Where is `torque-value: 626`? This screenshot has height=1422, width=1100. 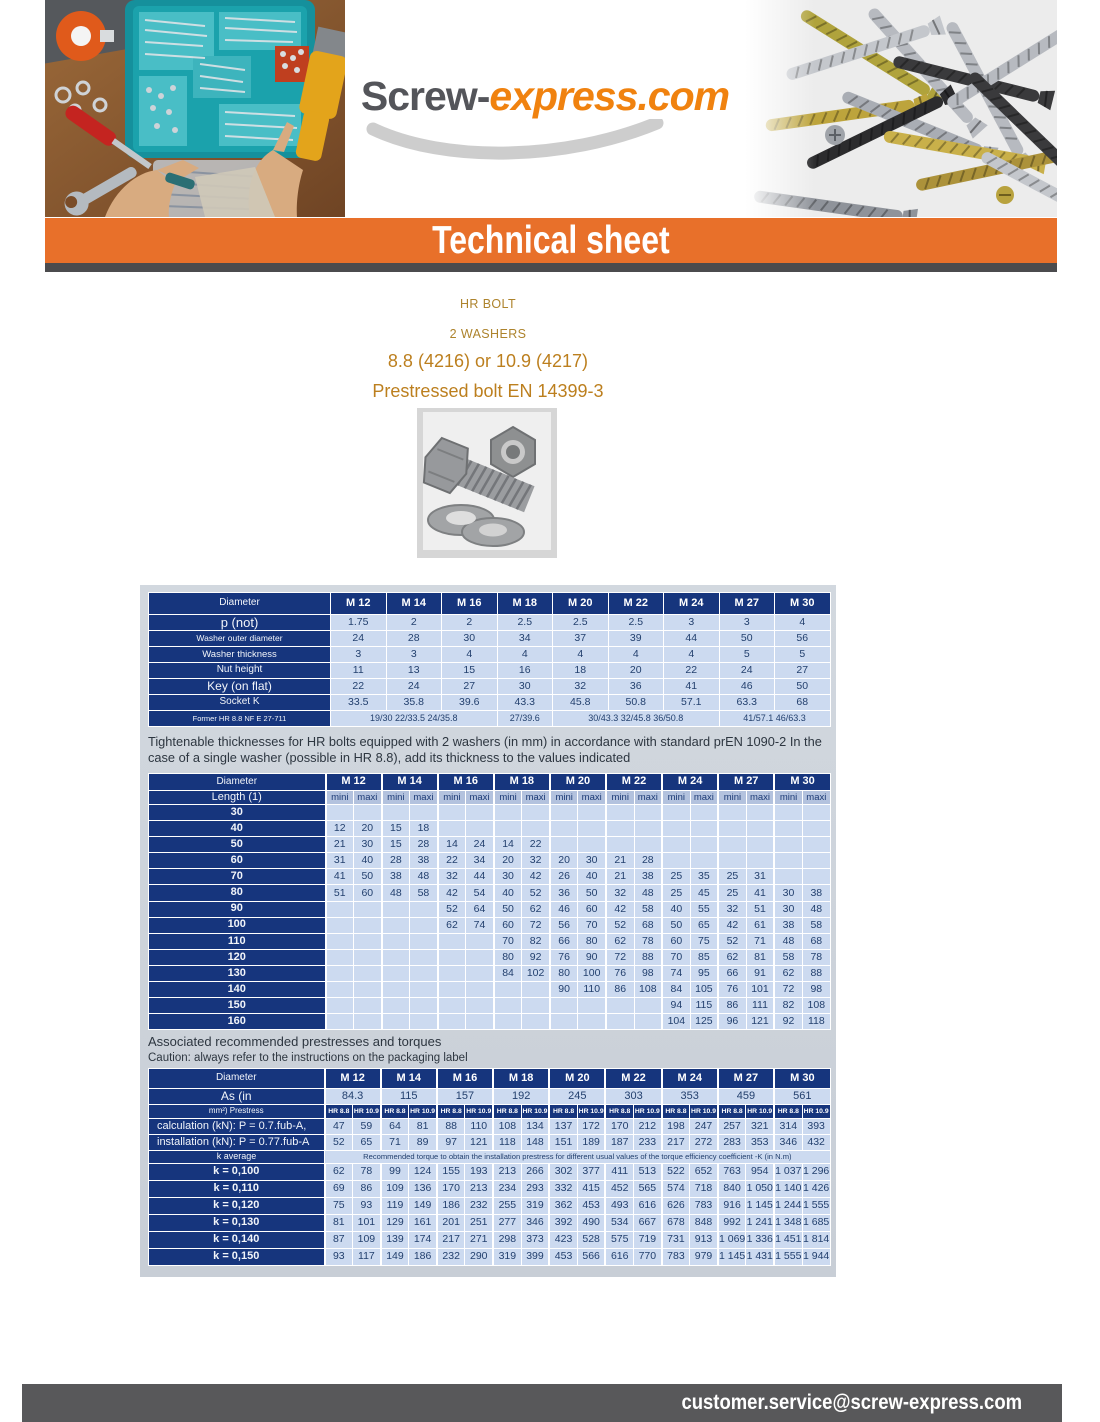 torque-value: 626 is located at coordinates (675, 1206).